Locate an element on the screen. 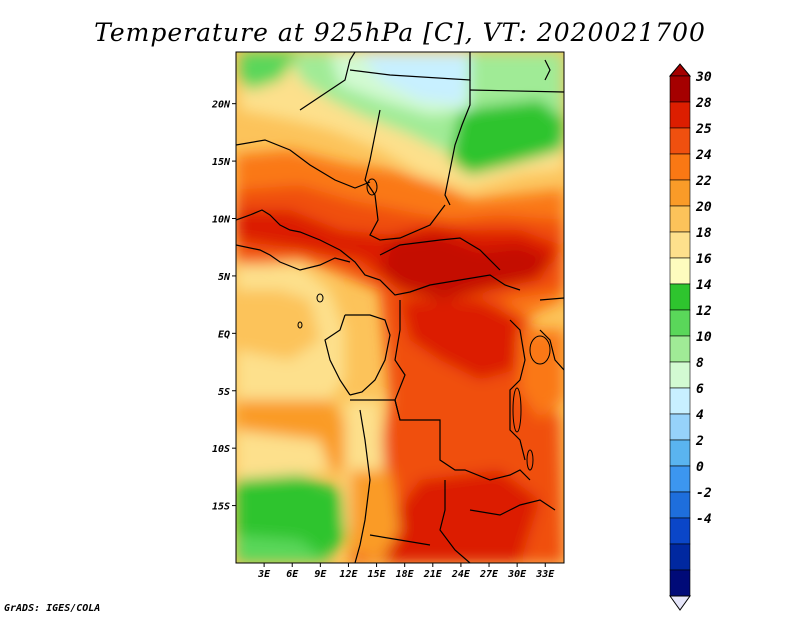  colorbar-label: 2 is located at coordinates (699, 441).